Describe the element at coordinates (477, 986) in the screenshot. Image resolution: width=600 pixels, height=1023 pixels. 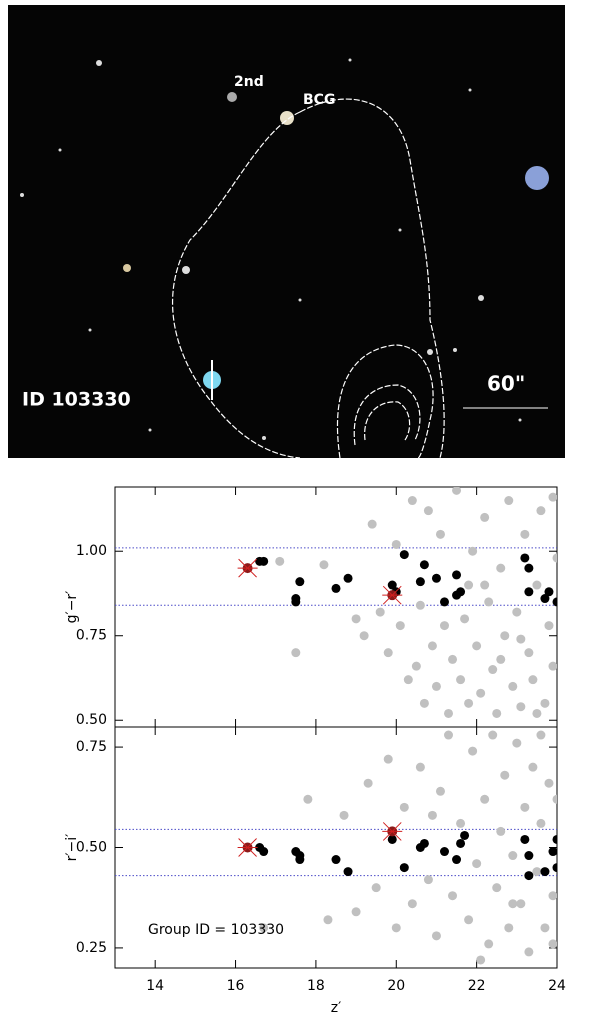
I see `x-tick-label: 22` at that location.